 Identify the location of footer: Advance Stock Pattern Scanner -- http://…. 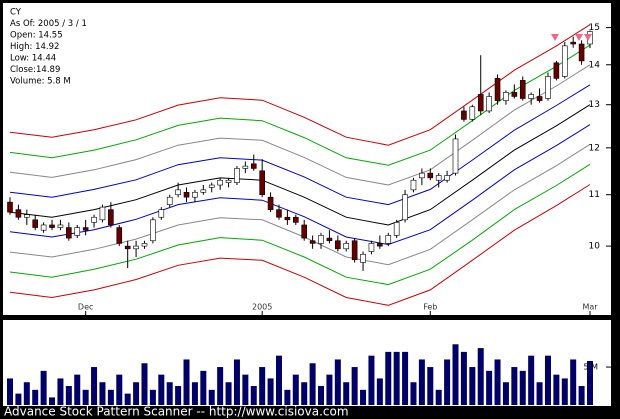
(176, 412).